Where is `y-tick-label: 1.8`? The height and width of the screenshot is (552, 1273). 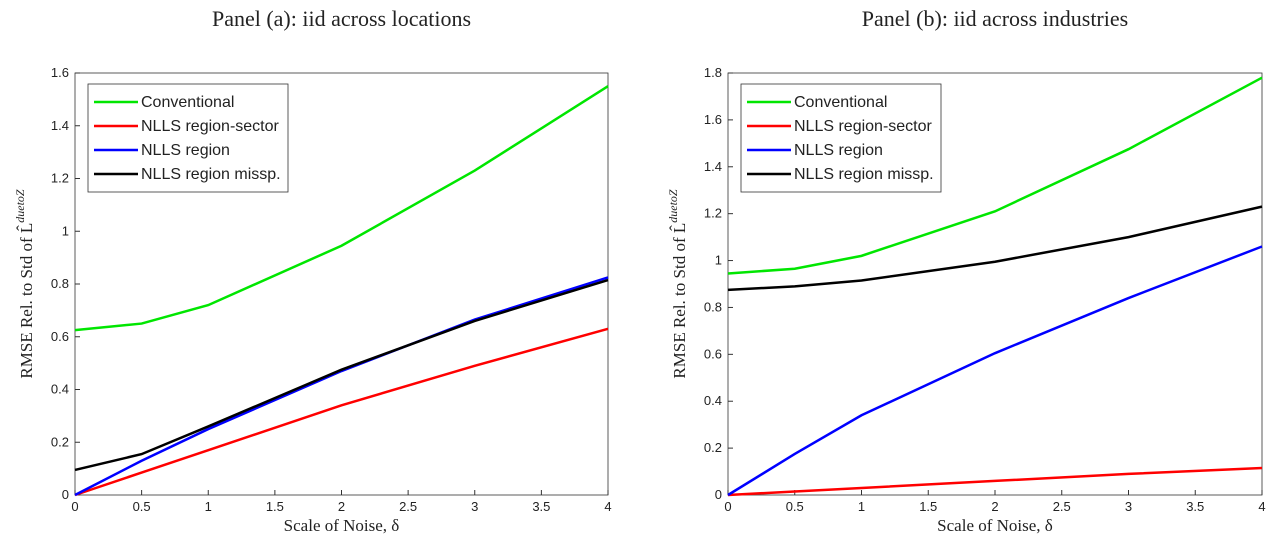 y-tick-label: 1.8 is located at coordinates (713, 72).